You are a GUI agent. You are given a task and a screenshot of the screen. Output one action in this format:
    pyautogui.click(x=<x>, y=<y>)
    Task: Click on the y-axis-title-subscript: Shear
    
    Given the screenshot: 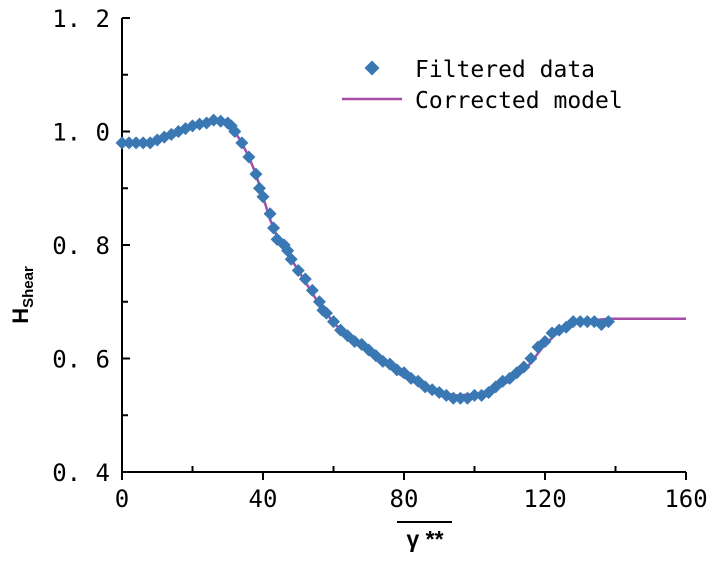 What is the action you would take?
    pyautogui.click(x=28, y=287)
    